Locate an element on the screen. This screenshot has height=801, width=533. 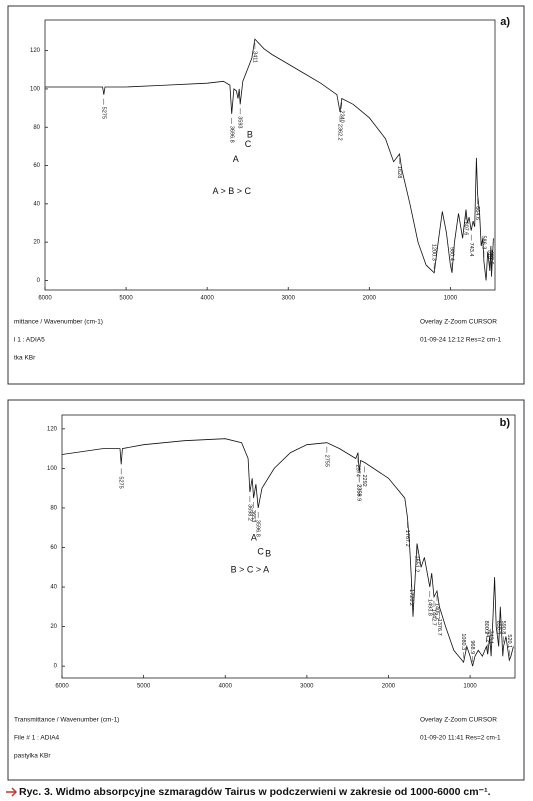
peak-label: 807.6 is located at coordinates (466, 229).